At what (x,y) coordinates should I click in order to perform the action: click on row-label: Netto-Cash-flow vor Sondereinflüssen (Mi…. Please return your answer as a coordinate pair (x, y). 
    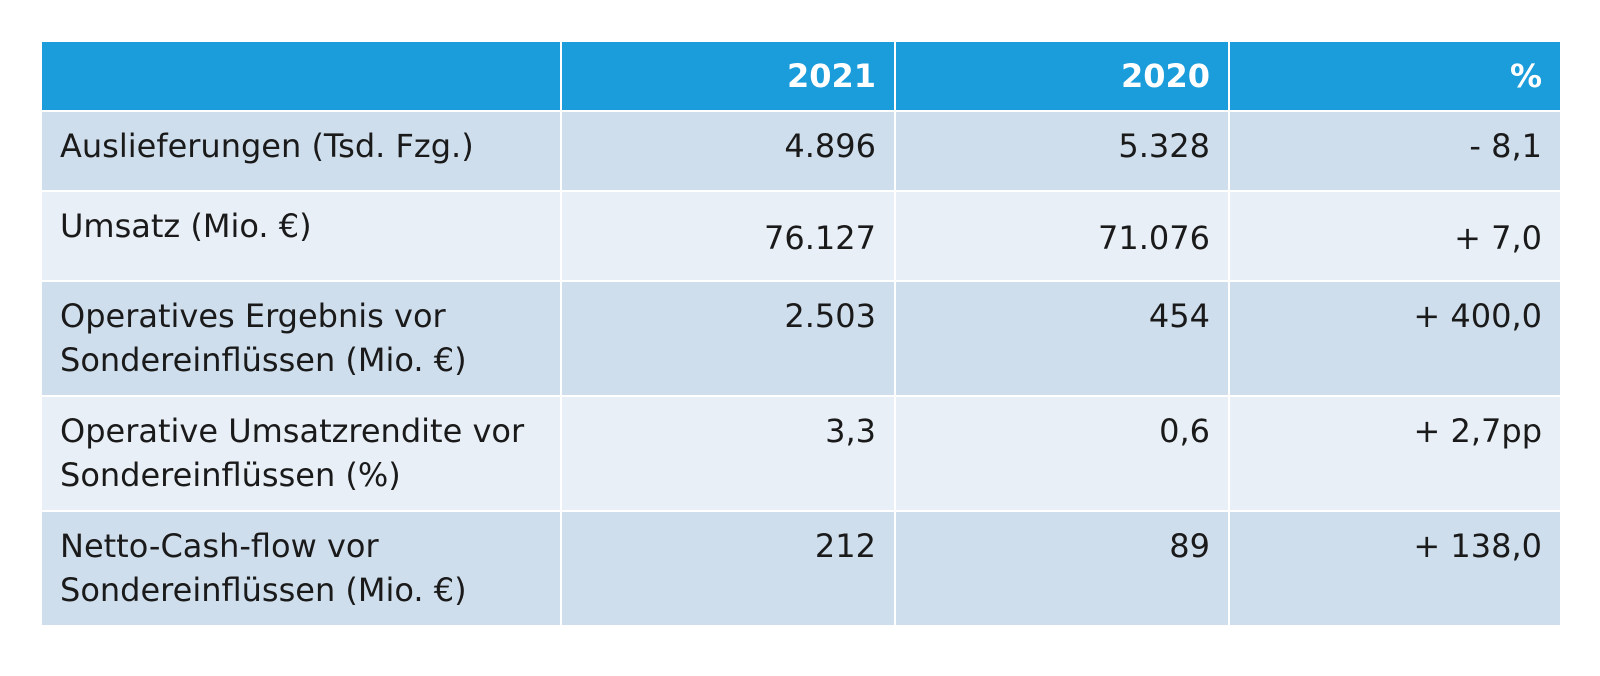
    Looking at the image, I should click on (301, 568).